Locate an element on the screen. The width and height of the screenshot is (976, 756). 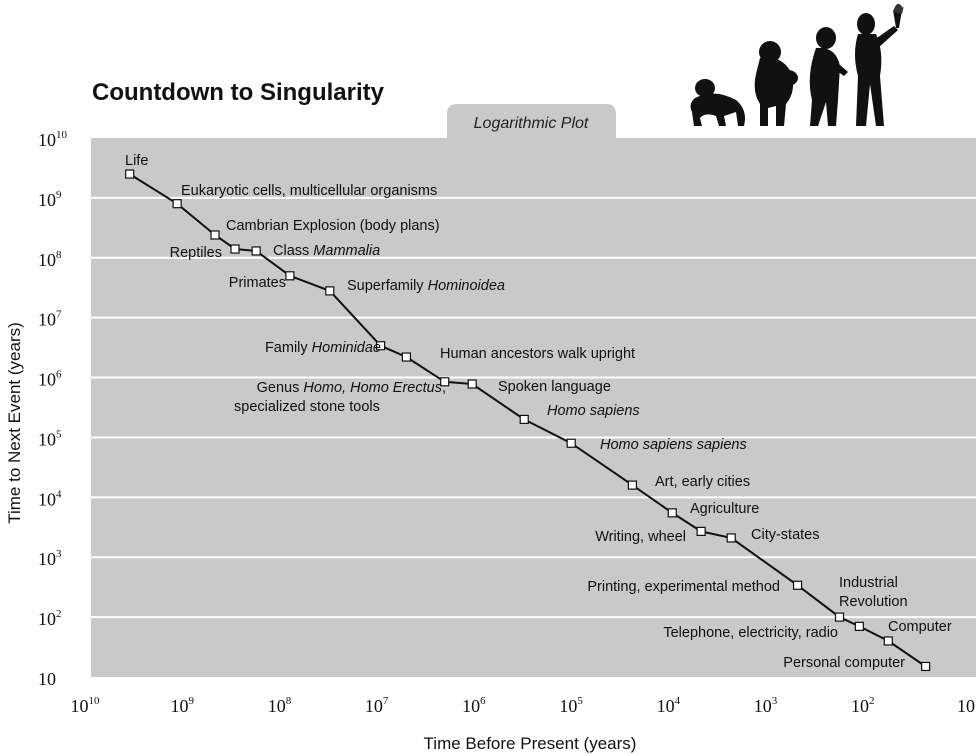
event-label: Primates is located at coordinates (257, 283).